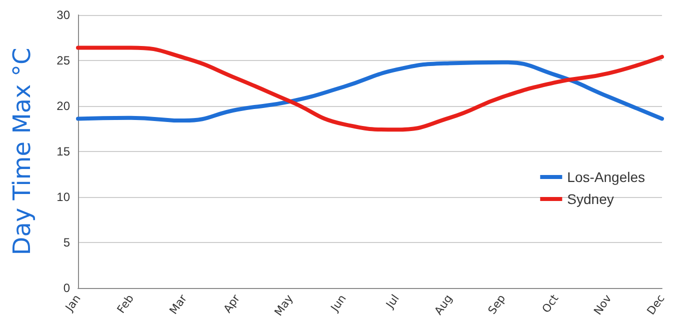  I want to click on x-tick-label: Sep, so click(497, 304).